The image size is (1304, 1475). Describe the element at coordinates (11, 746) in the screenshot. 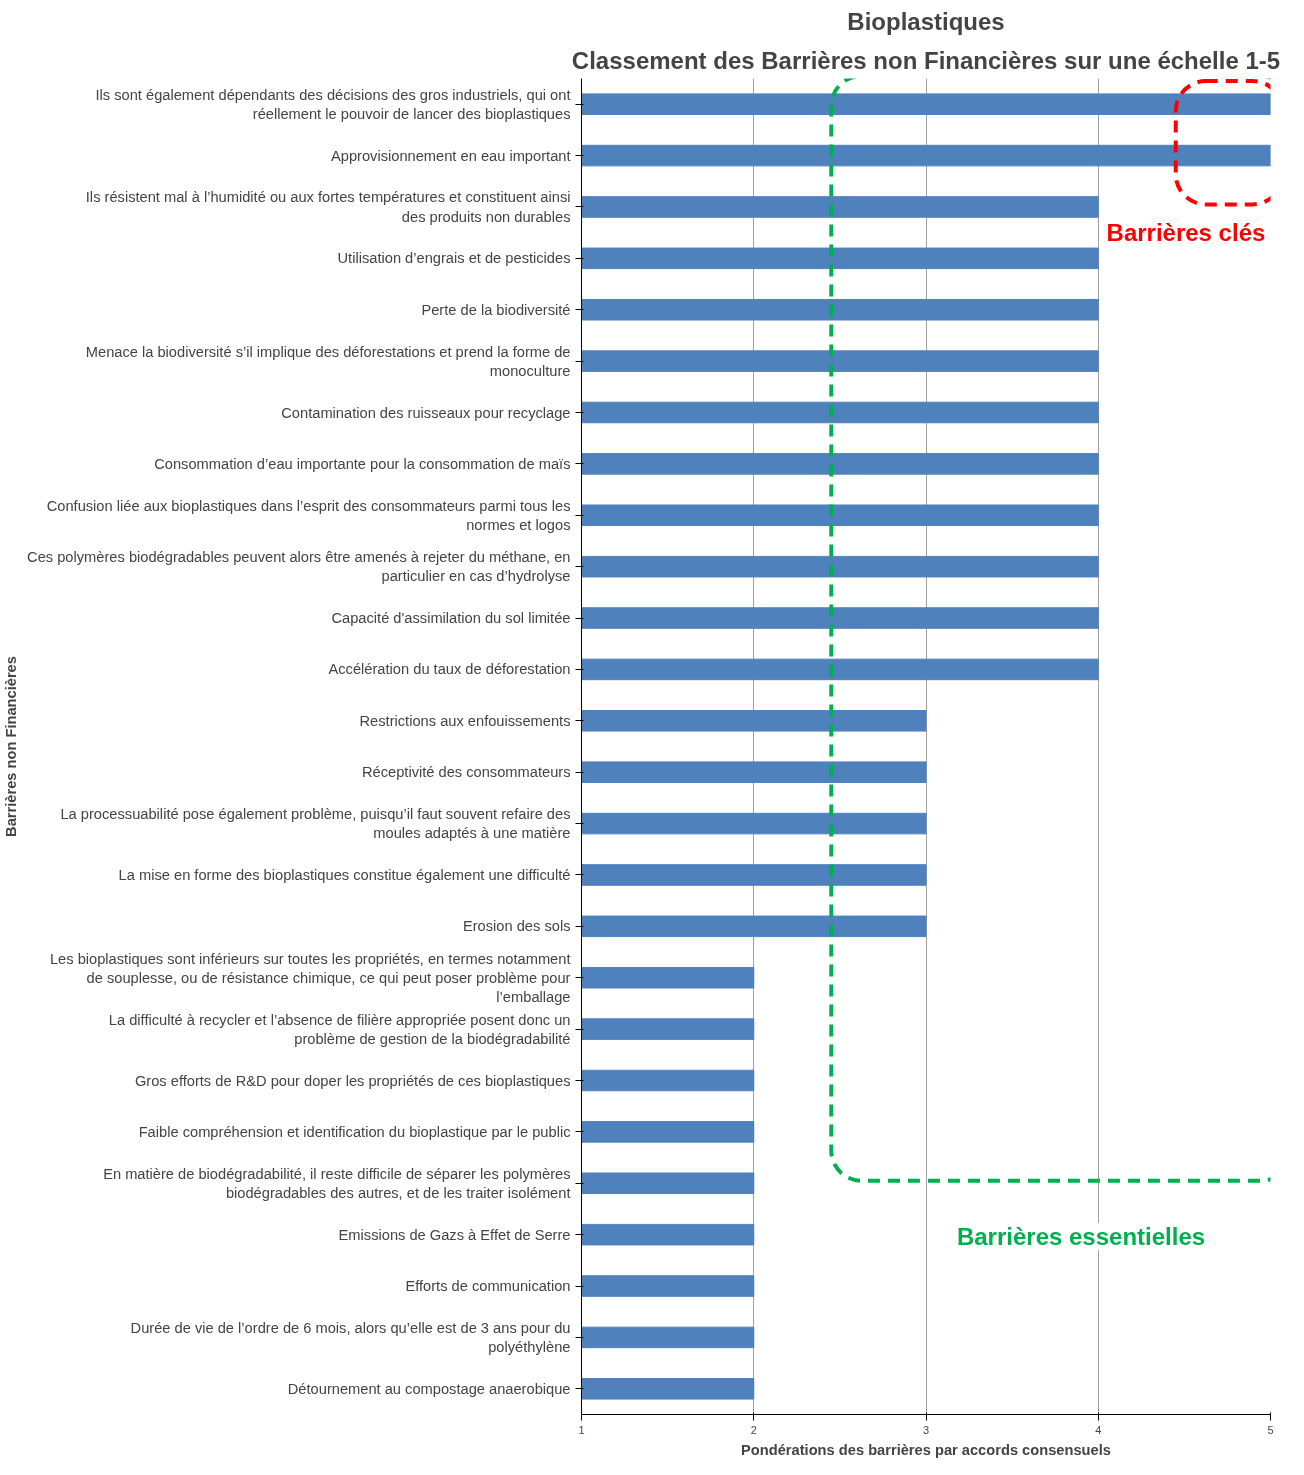

I see `y-axis-title: Barrières non Financières` at that location.